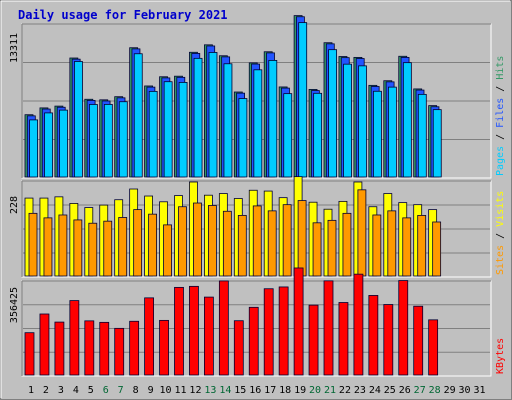 Image resolution: width=512 pixels, height=400 pixels. What do you see at coordinates (500, 161) in the screenshot?
I see `legend-entry: Pages` at bounding box center [500, 161].